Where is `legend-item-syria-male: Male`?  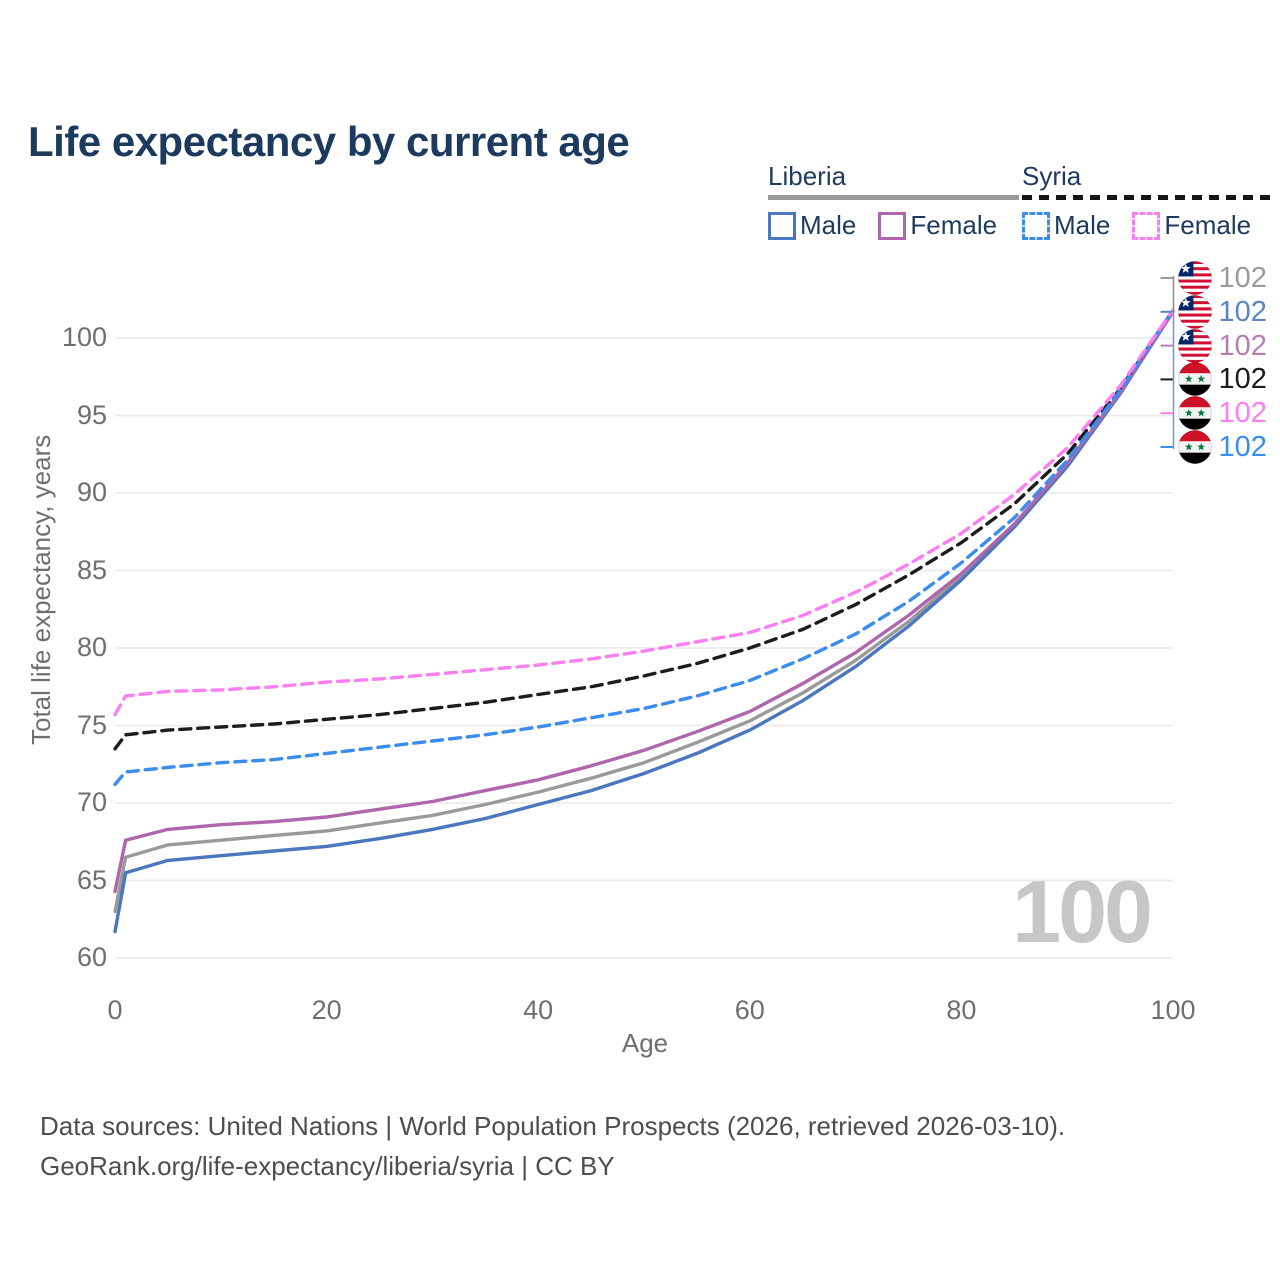
legend-item-syria-male: Male is located at coordinates (1066, 225).